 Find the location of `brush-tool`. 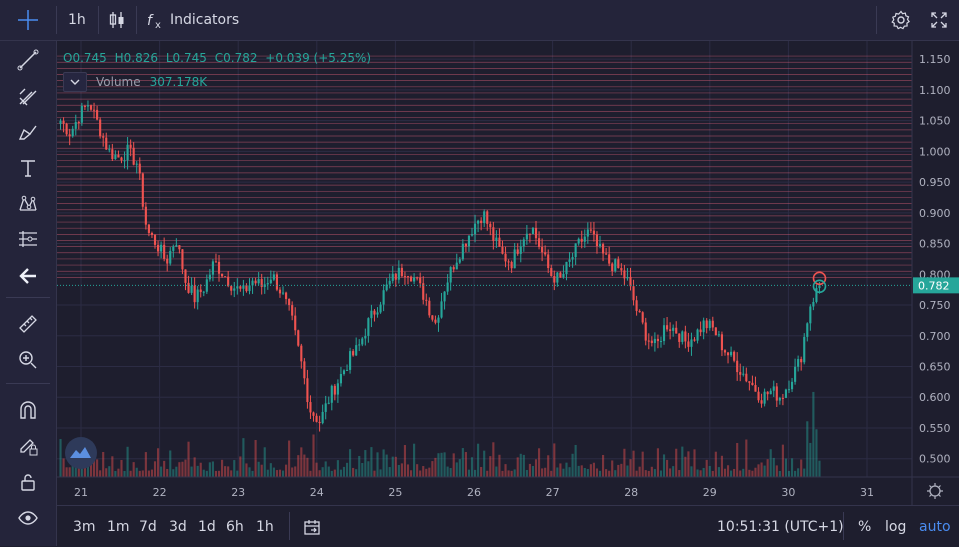

brush-tool is located at coordinates (28, 132).